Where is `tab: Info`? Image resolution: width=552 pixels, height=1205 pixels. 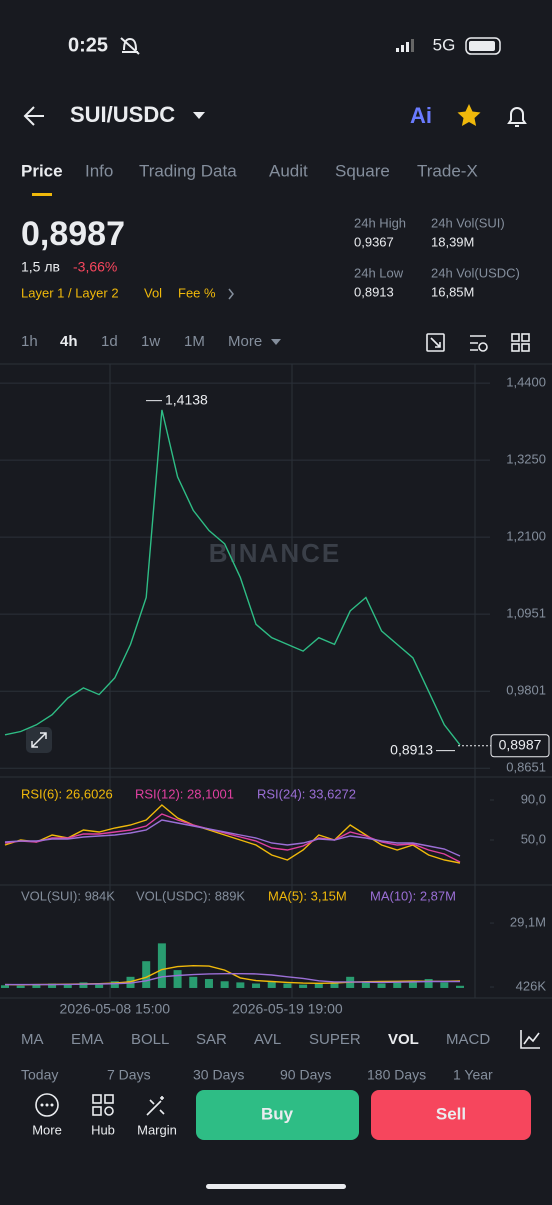
tab: Info is located at coordinates (99, 170).